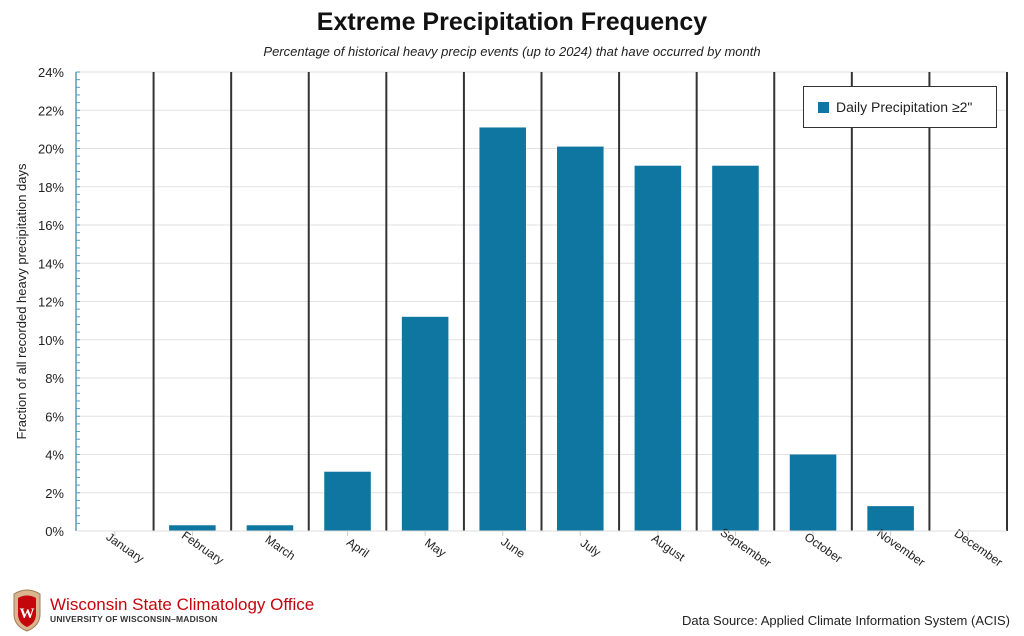  What do you see at coordinates (54, 455) in the screenshot?
I see `y-tick-label: 4%` at bounding box center [54, 455].